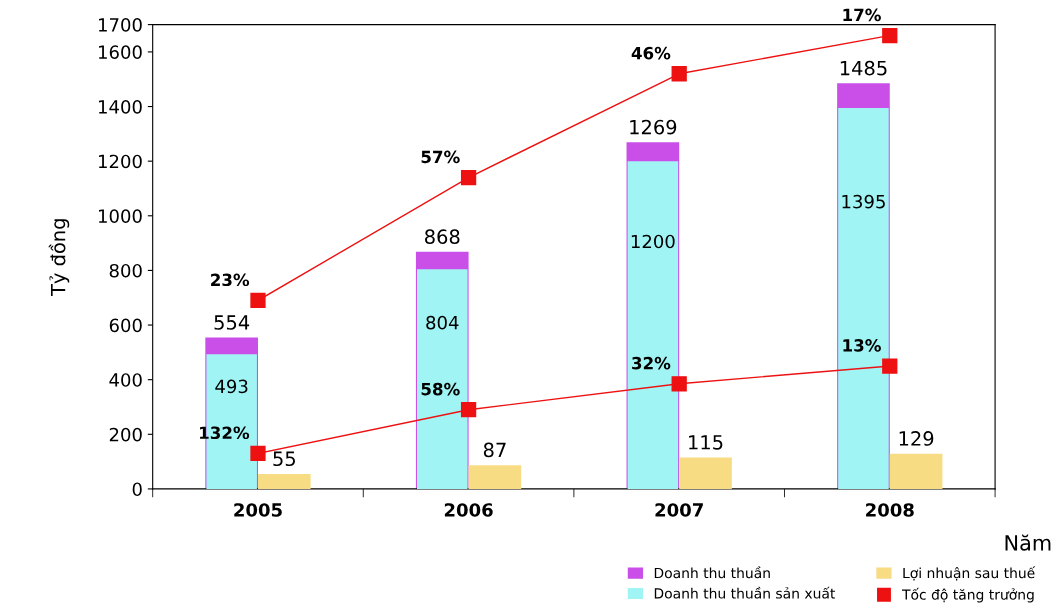  Describe the element at coordinates (890, 510) in the screenshot. I see `x-tick-label: 2008` at that location.